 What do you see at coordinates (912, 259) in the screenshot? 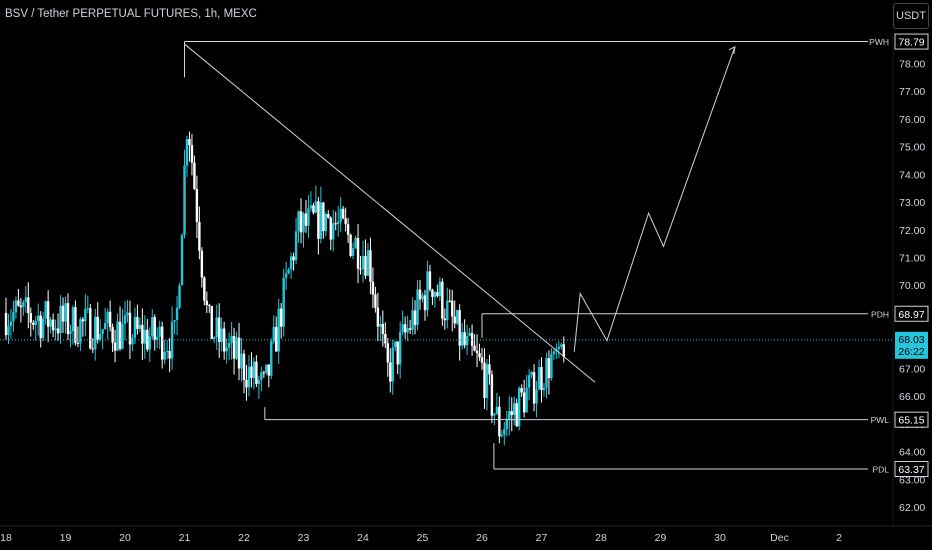
I see `price-tick-label: 71.00` at bounding box center [912, 259].